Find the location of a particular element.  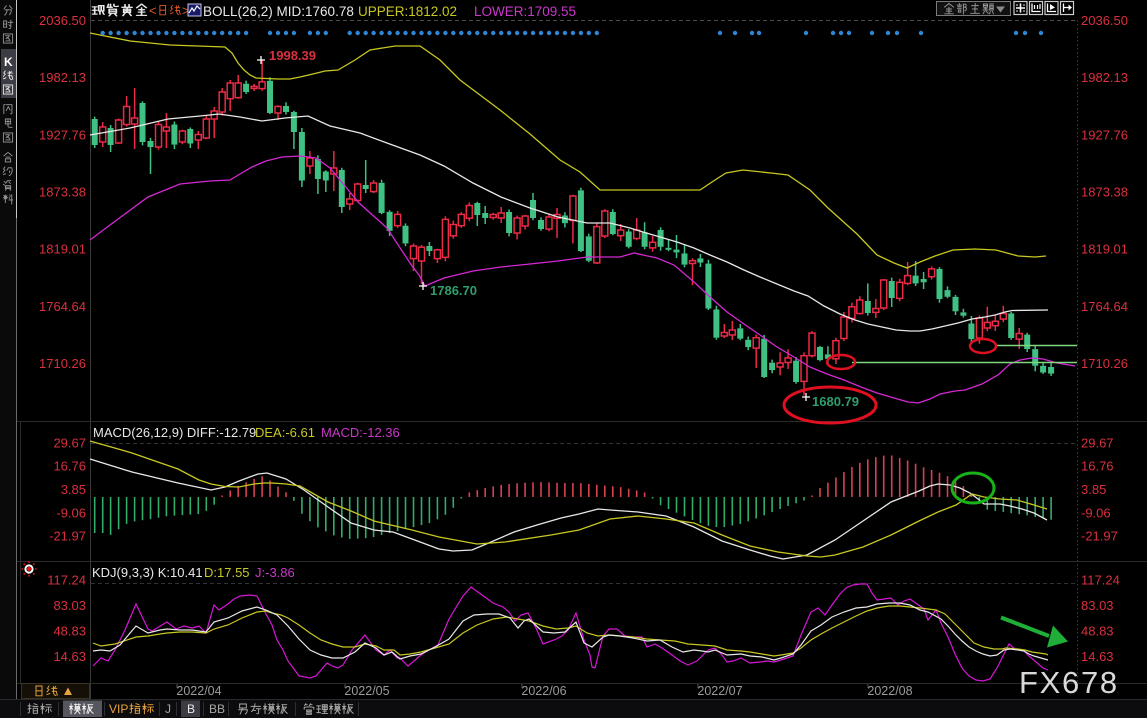

svg-text: 2022/08 is located at coordinates (889, 691).